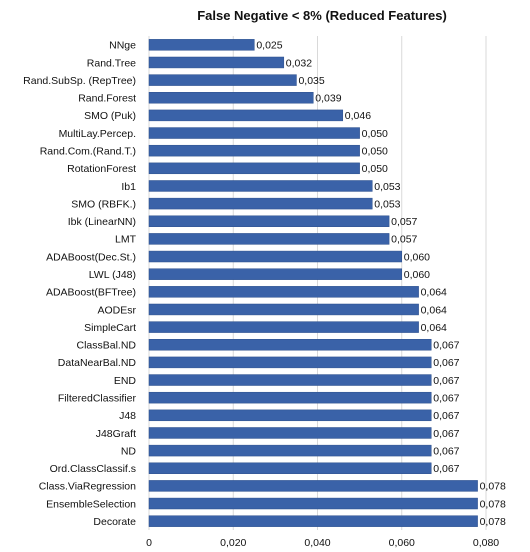 The width and height of the screenshot is (530, 552). Describe the element at coordinates (106, 346) in the screenshot. I see `category-label: ClassBal.ND` at that location.